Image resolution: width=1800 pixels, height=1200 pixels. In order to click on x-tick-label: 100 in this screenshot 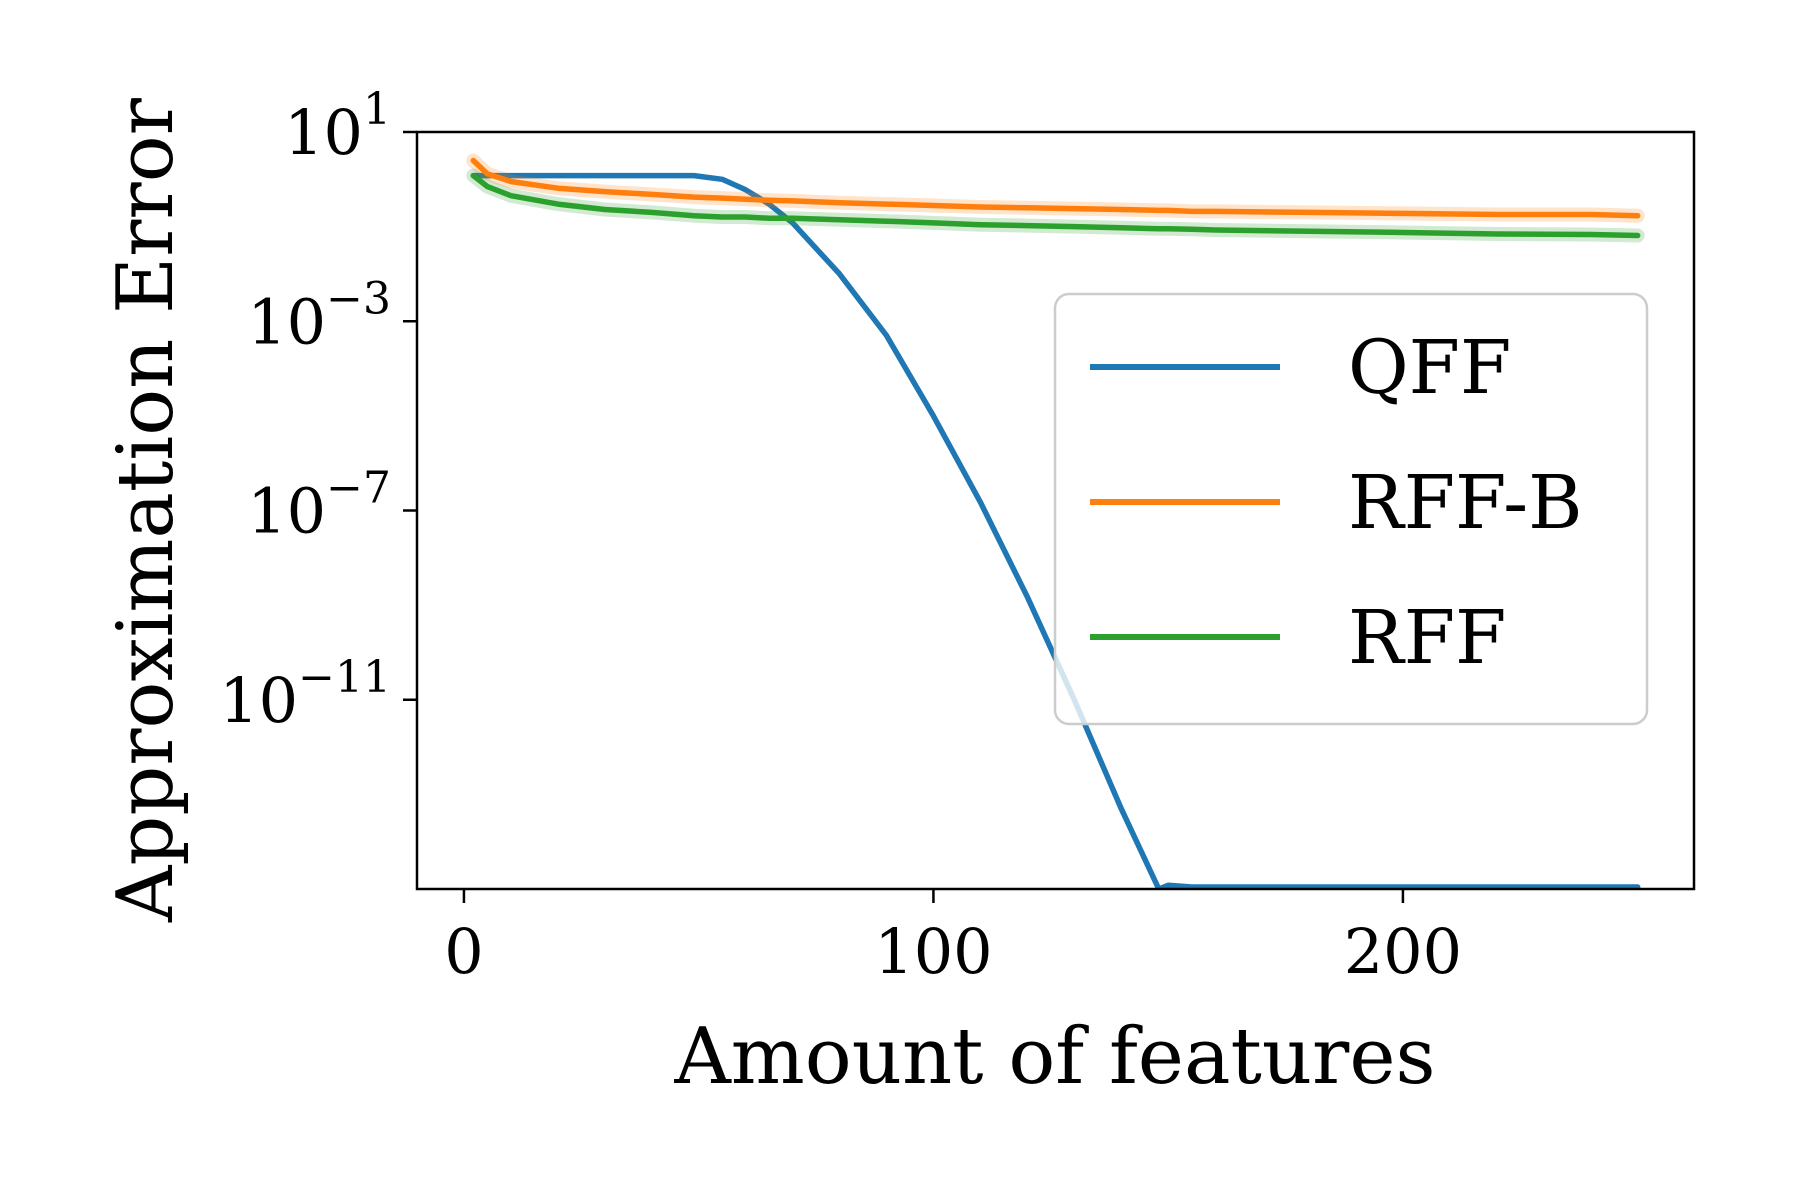, I will do `click(933, 951)`.